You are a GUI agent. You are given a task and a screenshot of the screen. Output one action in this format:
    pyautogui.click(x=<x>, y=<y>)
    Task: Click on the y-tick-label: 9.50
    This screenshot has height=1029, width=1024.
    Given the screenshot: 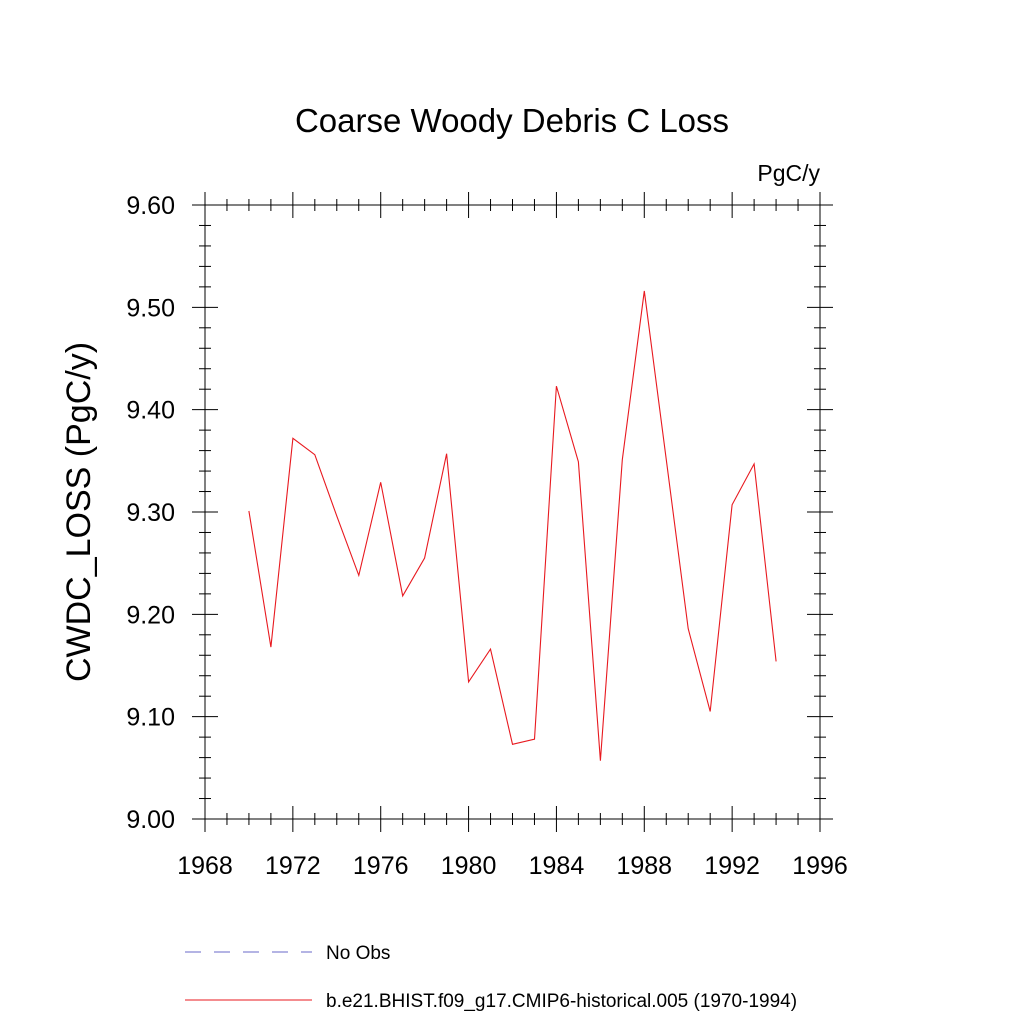 What is the action you would take?
    pyautogui.click(x=150, y=308)
    